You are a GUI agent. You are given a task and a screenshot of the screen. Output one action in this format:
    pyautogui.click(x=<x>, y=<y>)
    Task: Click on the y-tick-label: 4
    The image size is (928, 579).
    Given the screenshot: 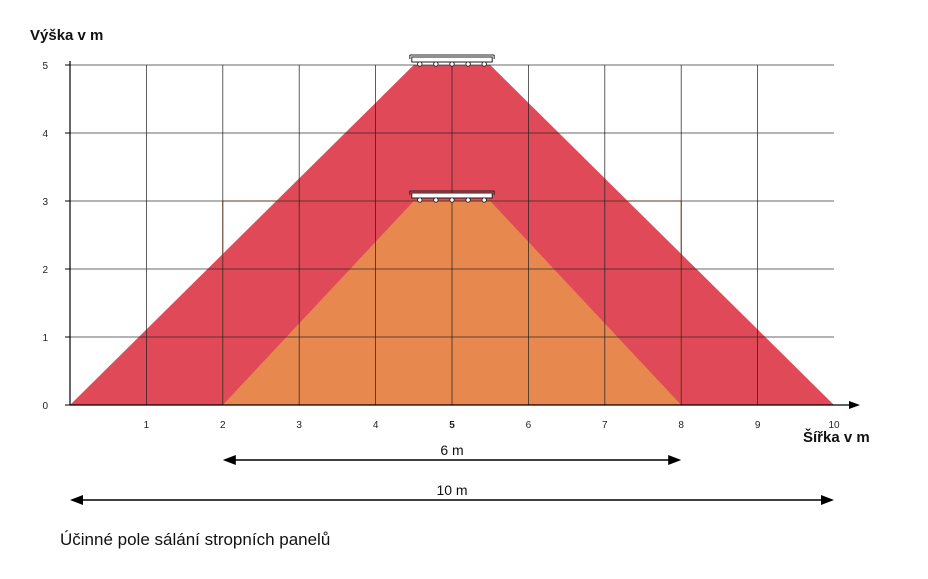 What is the action you would take?
    pyautogui.click(x=45, y=134)
    